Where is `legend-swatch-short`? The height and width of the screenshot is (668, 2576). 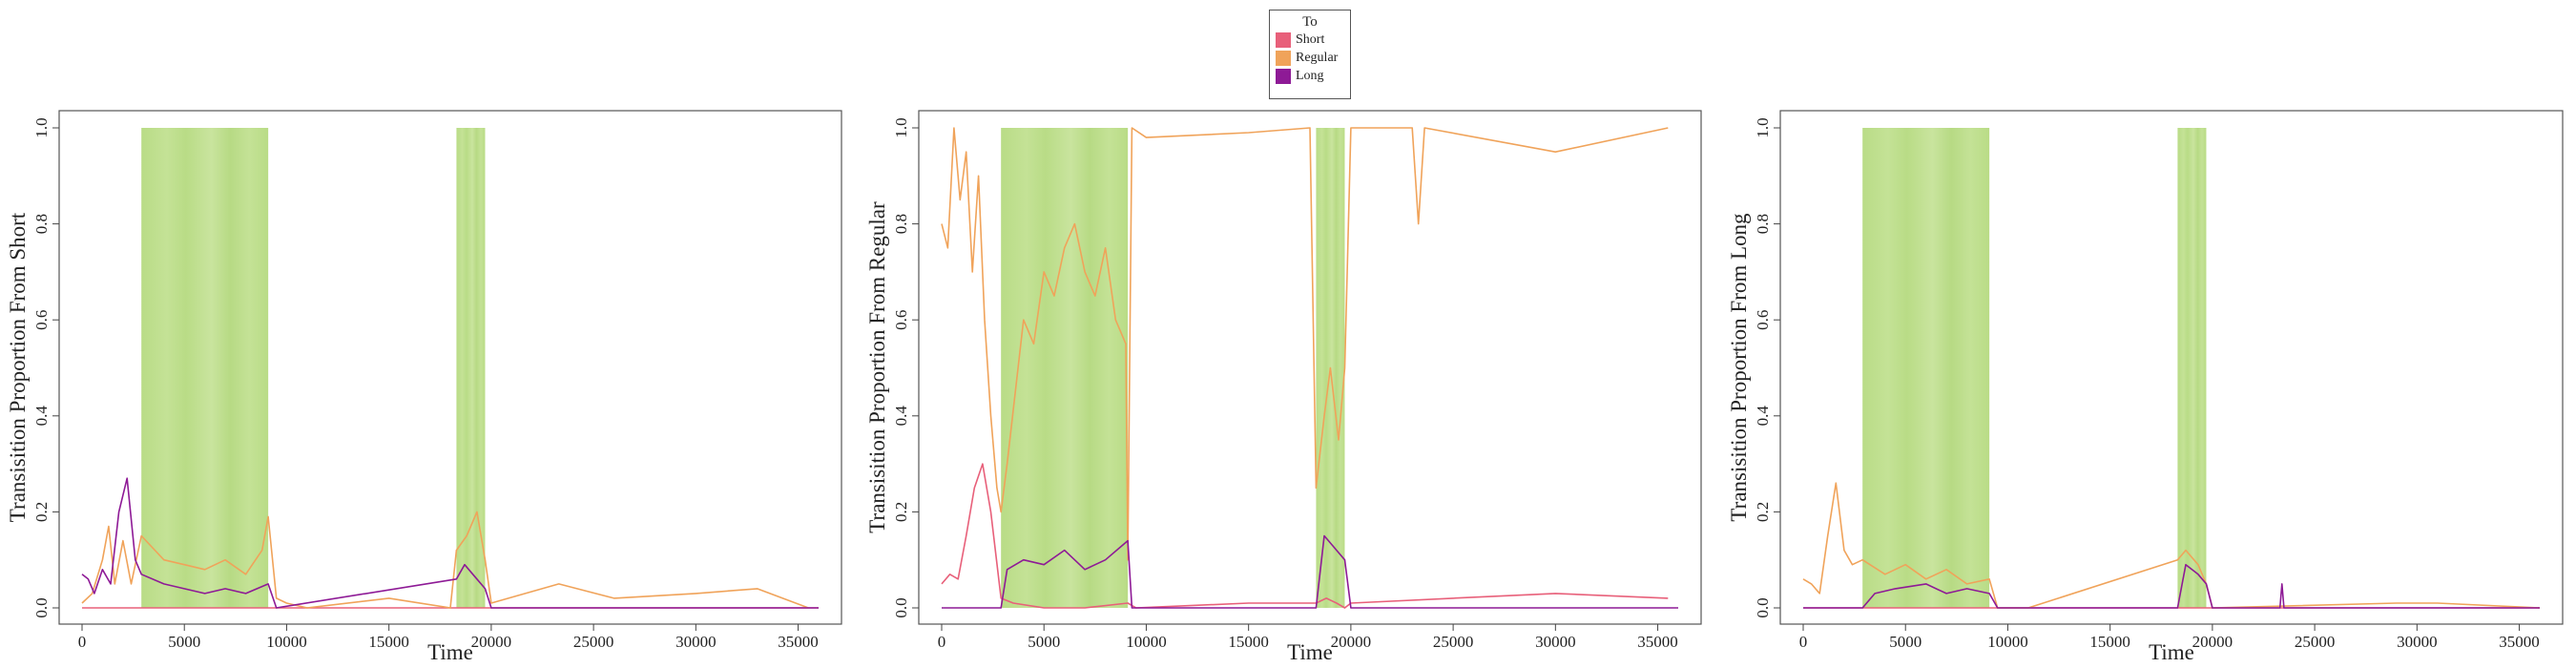
legend-swatch-short is located at coordinates (1283, 39).